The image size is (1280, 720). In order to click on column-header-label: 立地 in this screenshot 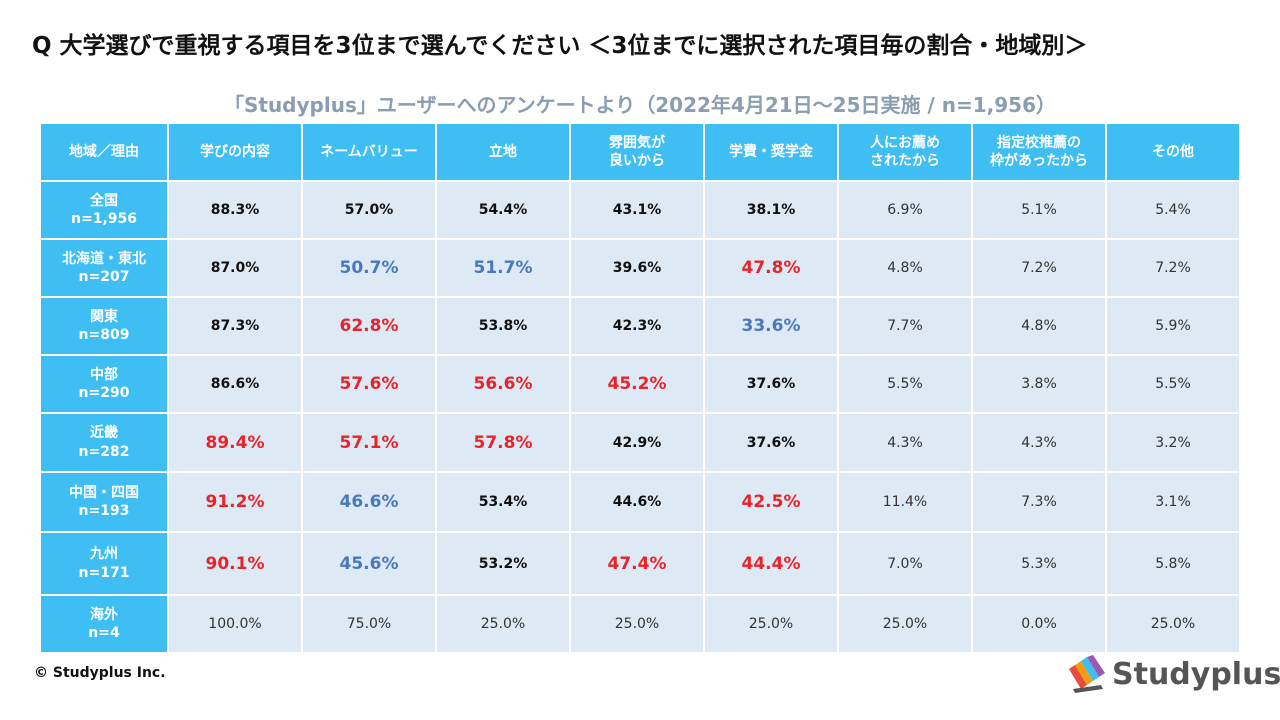, I will do `click(503, 151)`.